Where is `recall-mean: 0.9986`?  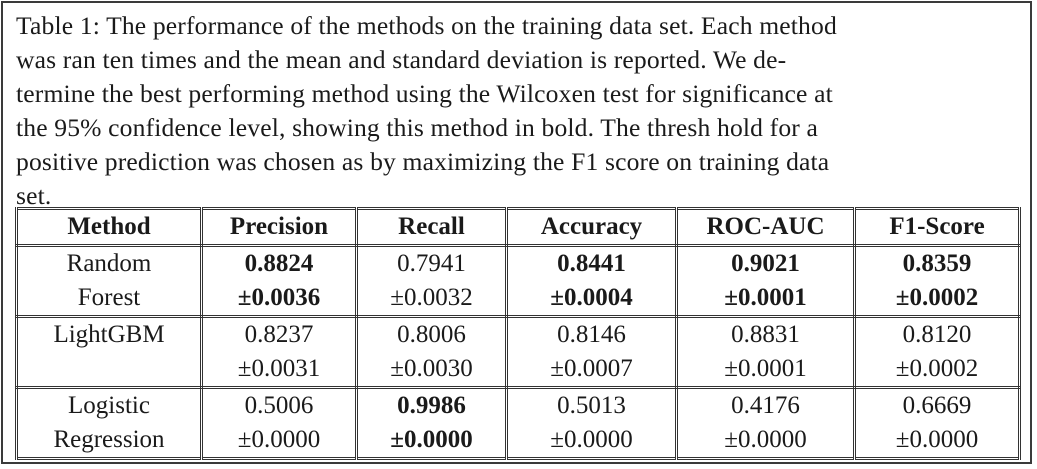
recall-mean: 0.9986 is located at coordinates (431, 405).